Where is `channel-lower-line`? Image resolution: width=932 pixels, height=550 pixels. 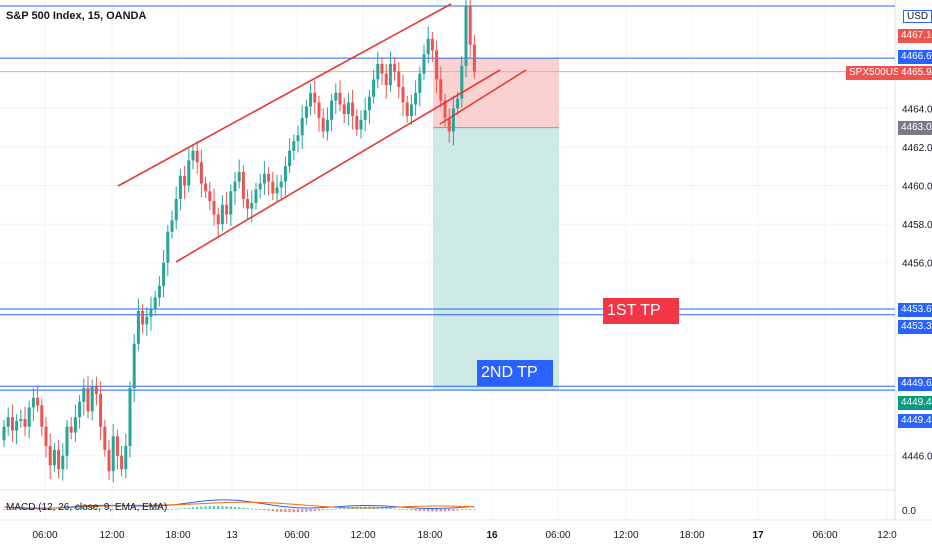
channel-lower-line is located at coordinates (338, 166).